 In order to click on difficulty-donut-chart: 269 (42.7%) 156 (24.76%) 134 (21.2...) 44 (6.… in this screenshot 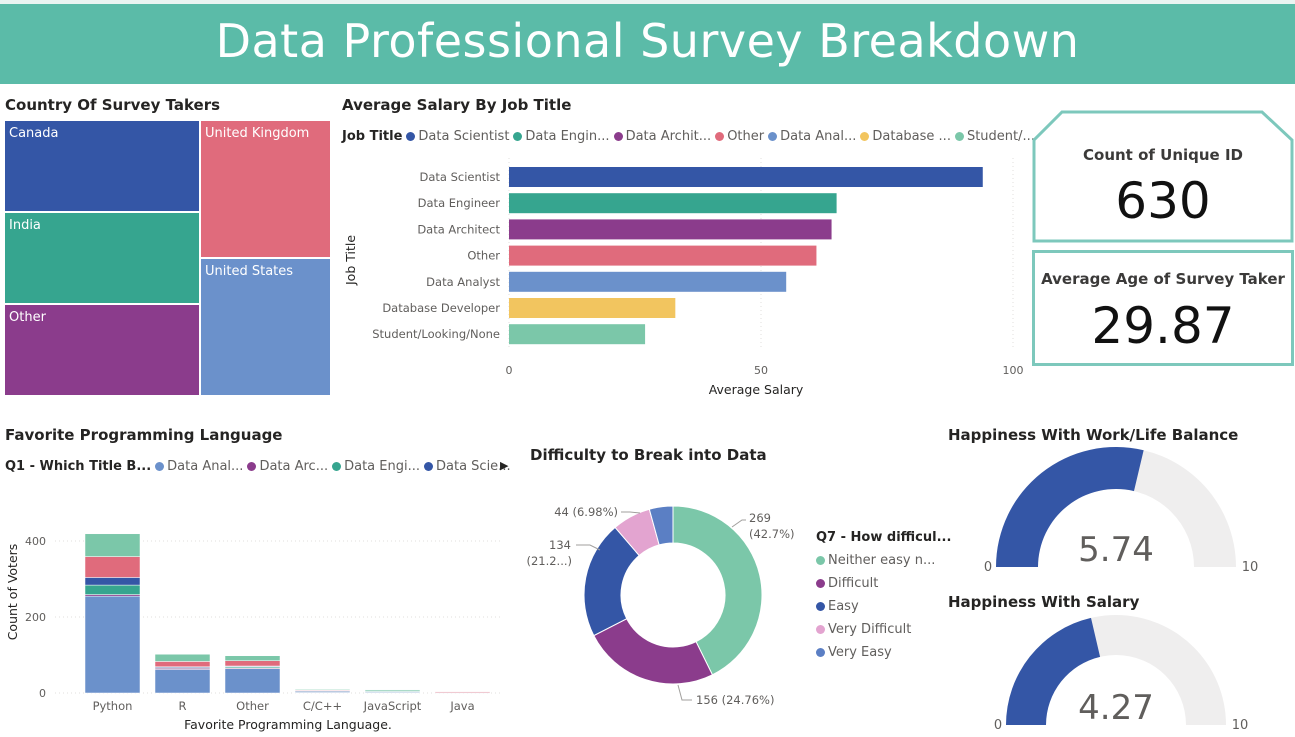, I will do `click(670, 607)`.